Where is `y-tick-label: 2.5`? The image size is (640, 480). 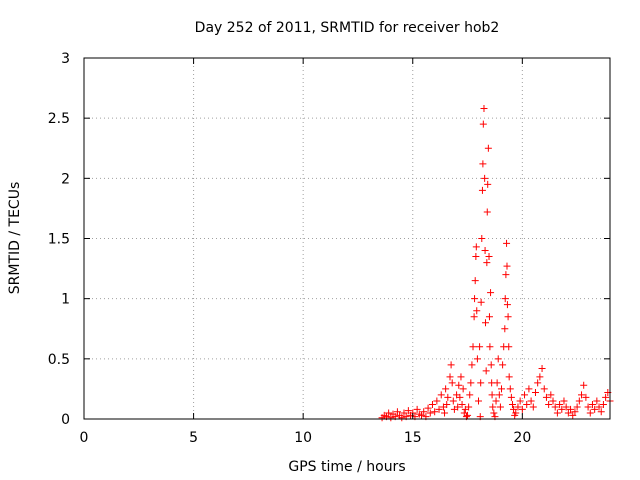
y-tick-label: 2.5 is located at coordinates (59, 119).